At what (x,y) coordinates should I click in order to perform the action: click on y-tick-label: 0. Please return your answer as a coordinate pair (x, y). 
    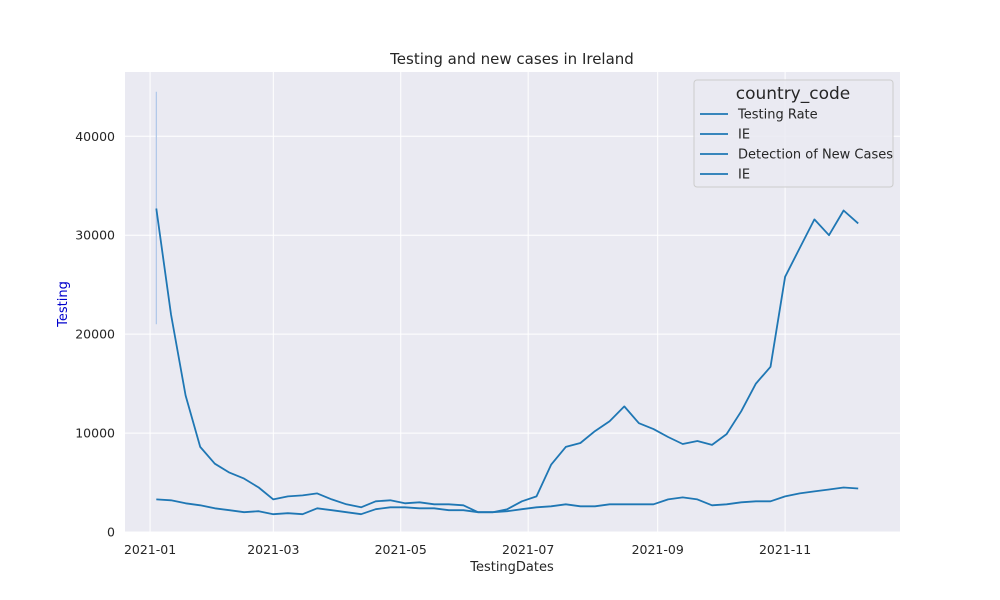
    Looking at the image, I should click on (111, 532).